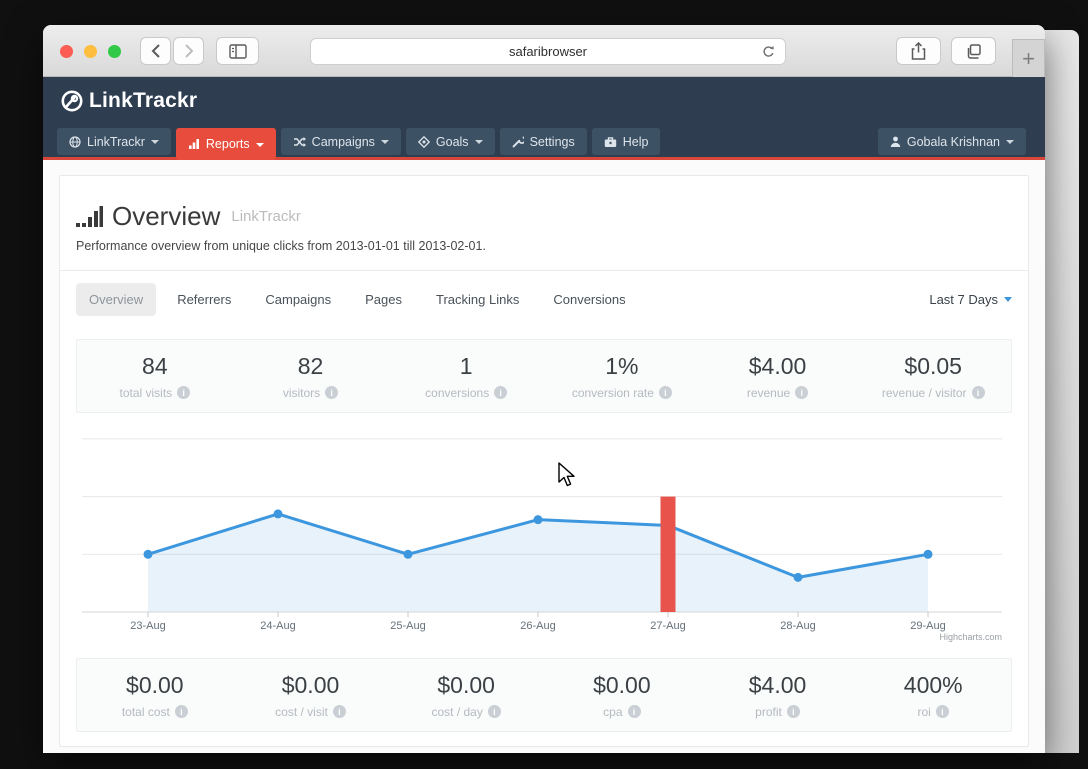 This screenshot has width=1088, height=769. I want to click on nav-label: LinkTrackr, so click(116, 141).